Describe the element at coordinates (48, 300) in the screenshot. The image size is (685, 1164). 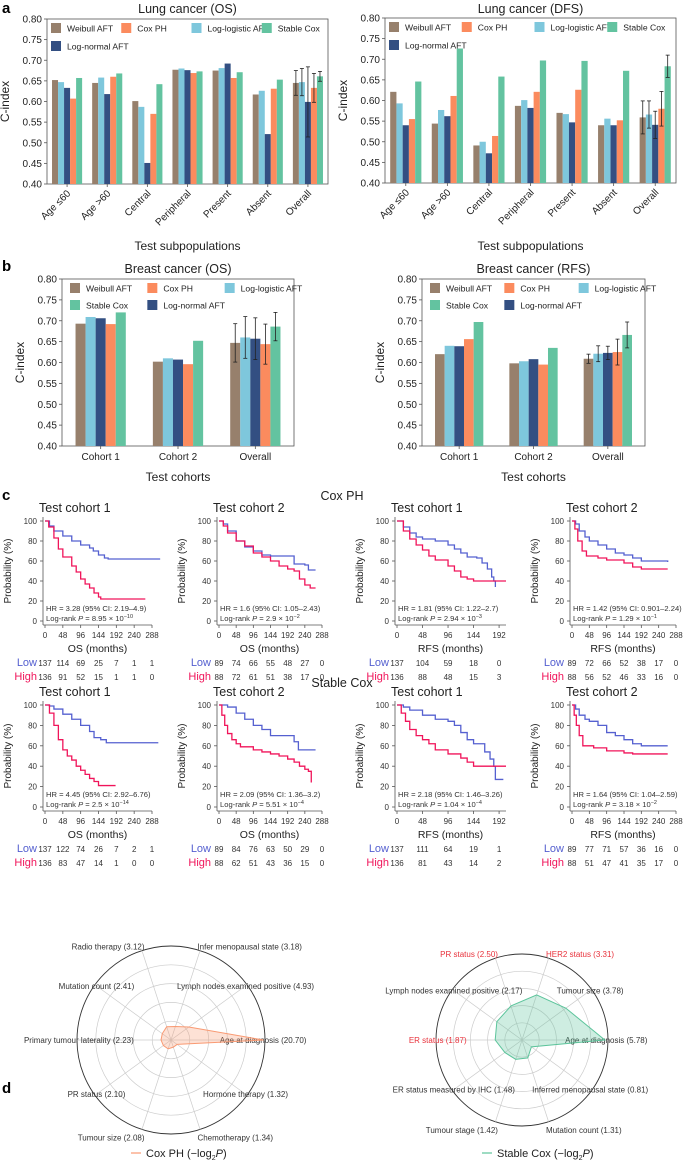
I see `y-tick-label: 0.75` at that location.